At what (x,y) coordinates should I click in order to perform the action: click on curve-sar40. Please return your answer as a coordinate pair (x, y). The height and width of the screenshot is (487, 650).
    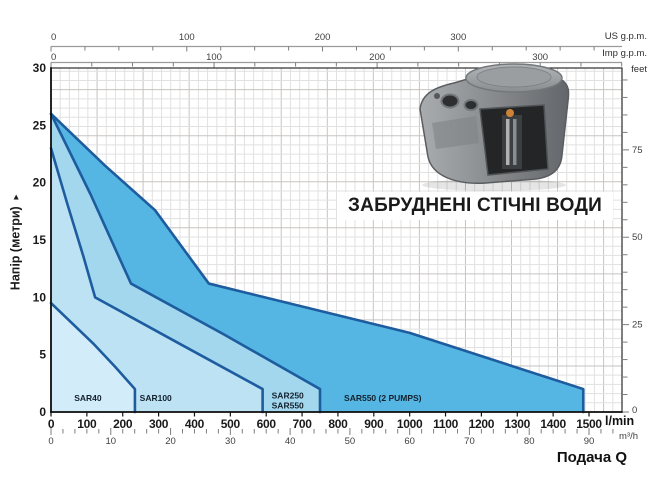
    Looking at the image, I should click on (93, 357).